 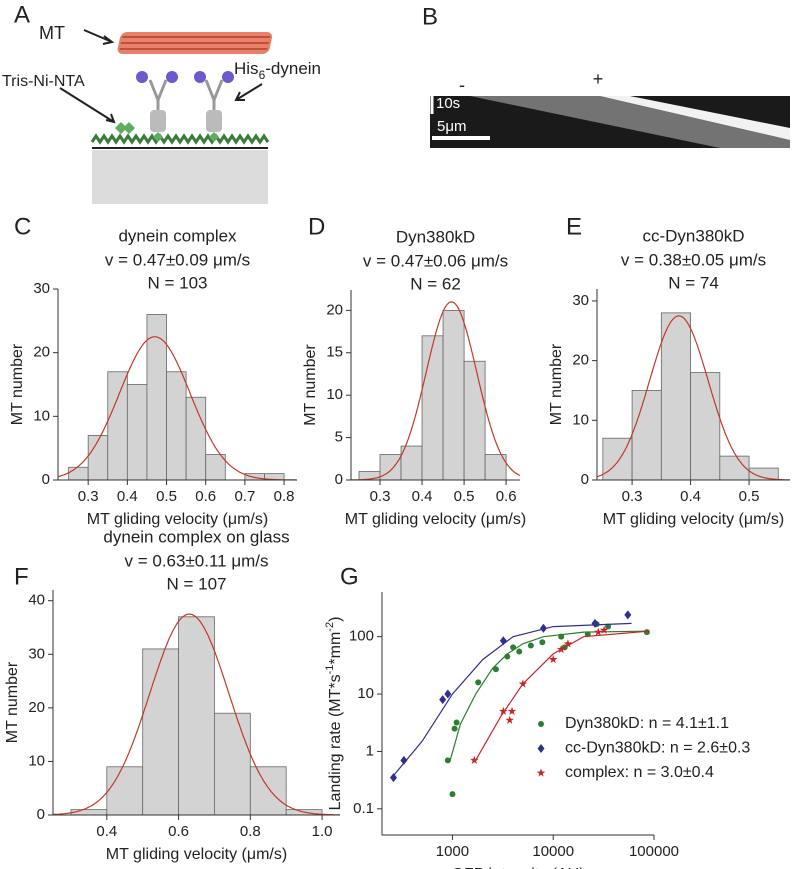 I want to click on y-tick-label: 0.1, so click(x=363, y=808).